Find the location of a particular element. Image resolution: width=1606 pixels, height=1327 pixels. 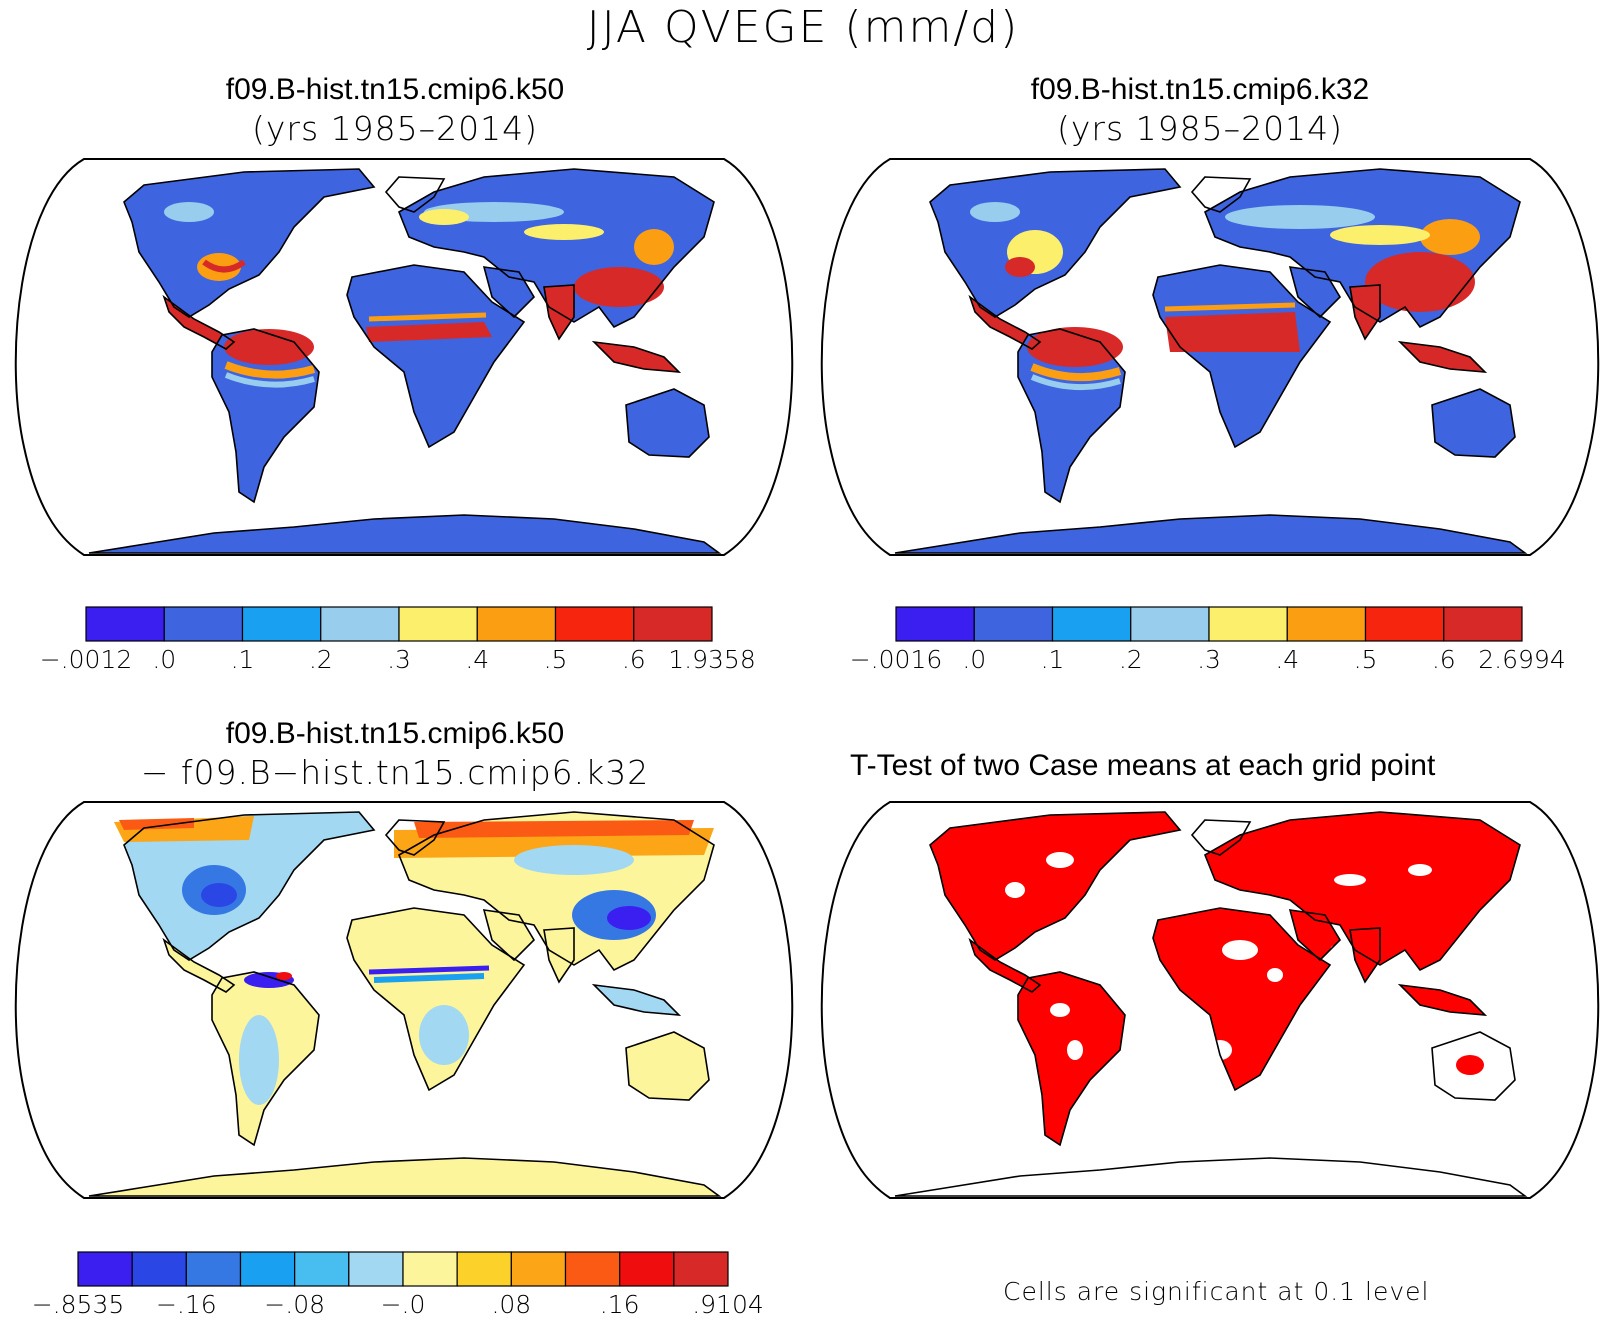

map-top-right is located at coordinates (1210, 359).